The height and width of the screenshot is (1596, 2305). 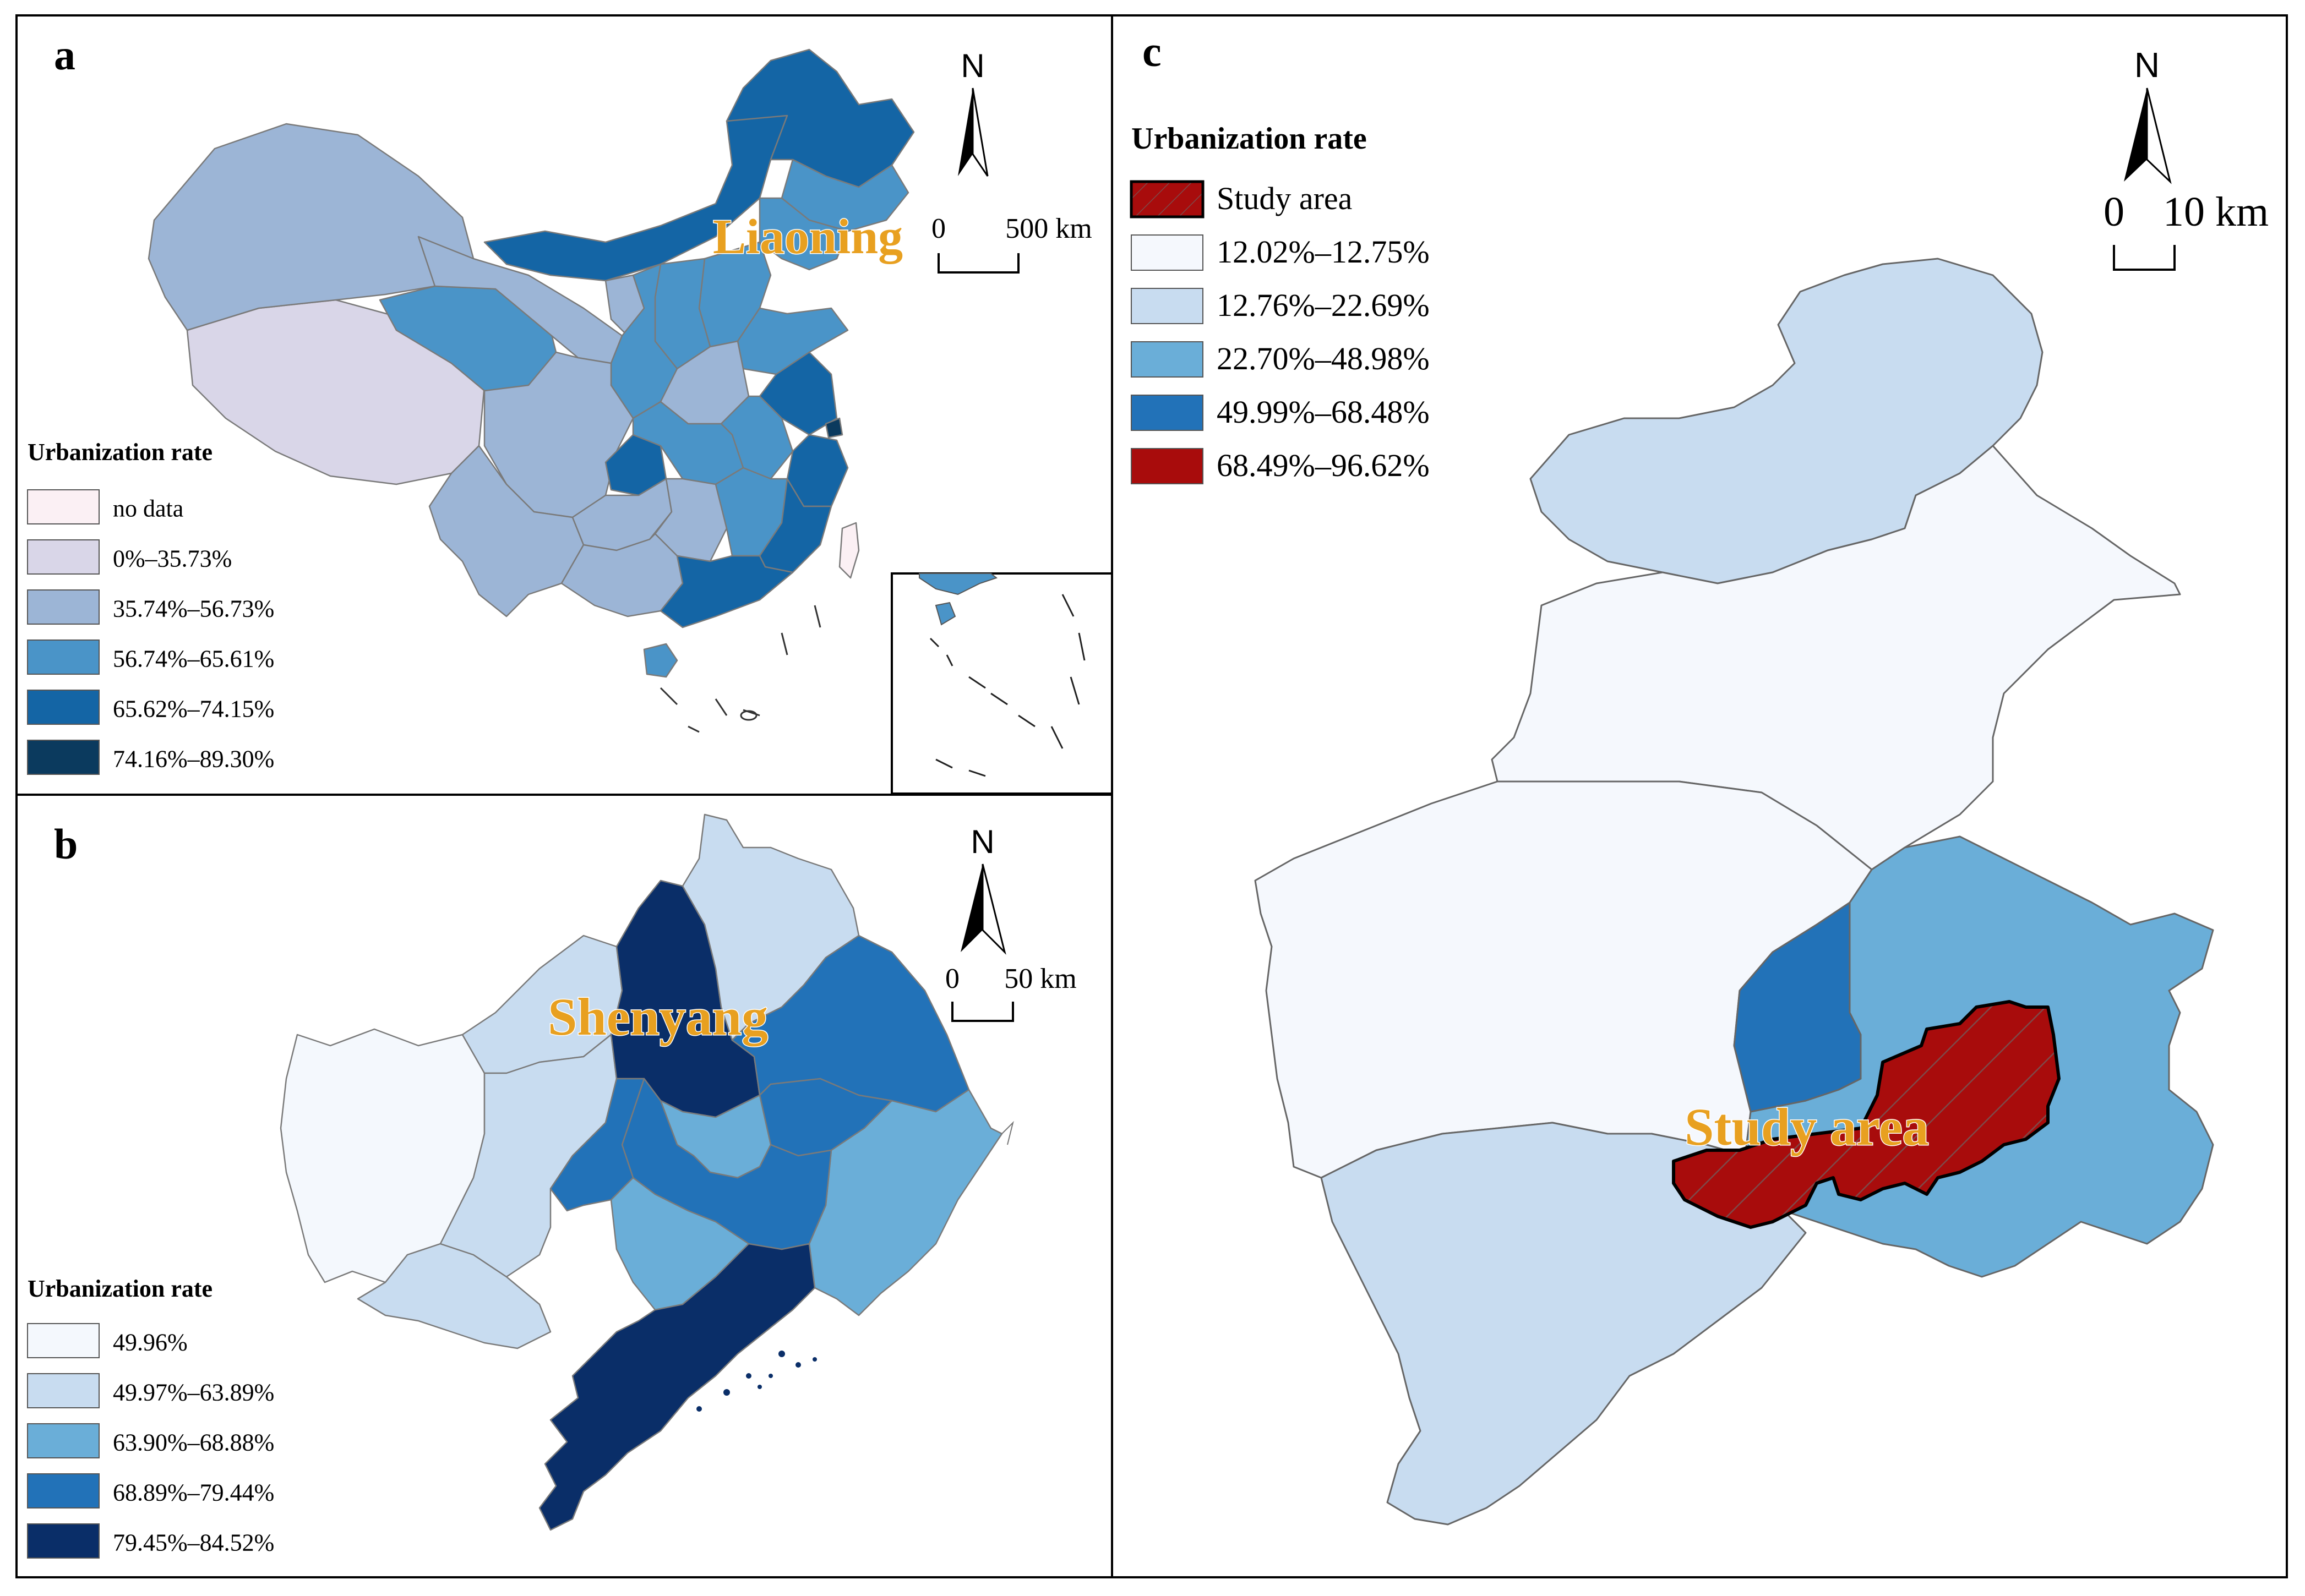 I want to click on north-label-b: N, so click(x=983, y=841).